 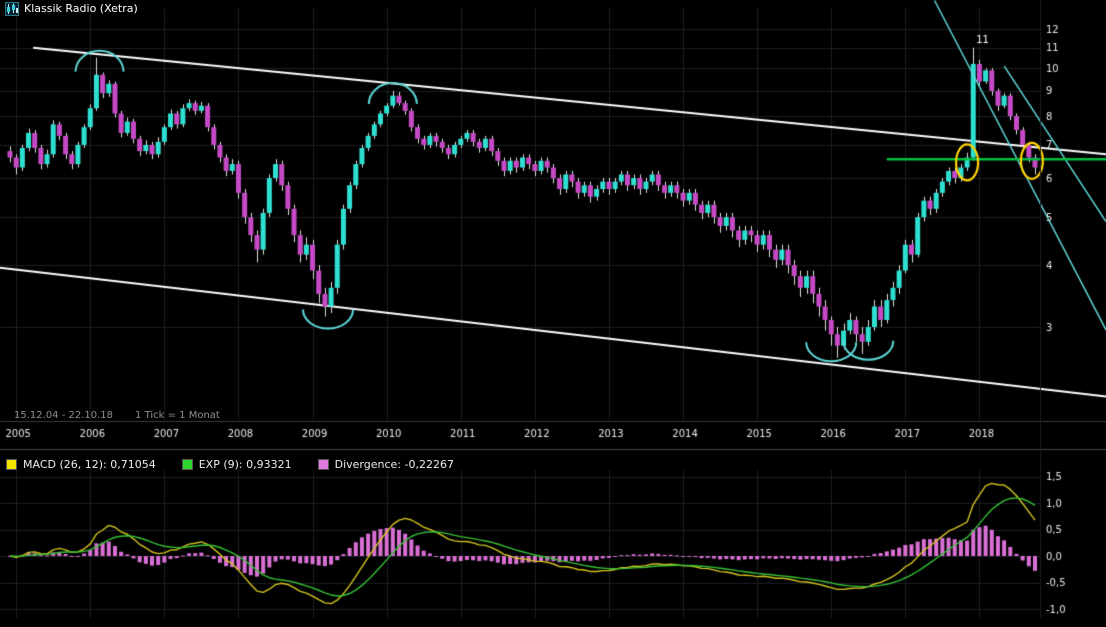 I want to click on legend-item-divergence: Divergence: -0,22267, so click(x=385, y=464).